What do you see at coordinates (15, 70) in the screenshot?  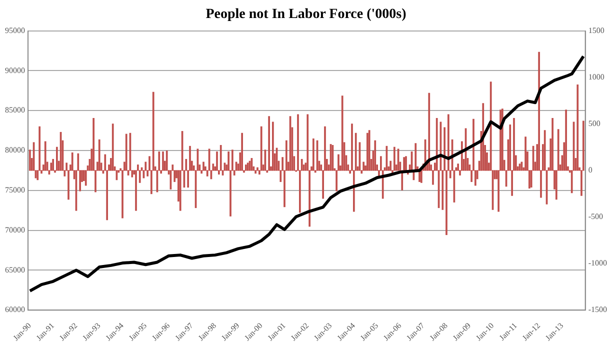 I see `y-tick-label: 90000` at bounding box center [15, 70].